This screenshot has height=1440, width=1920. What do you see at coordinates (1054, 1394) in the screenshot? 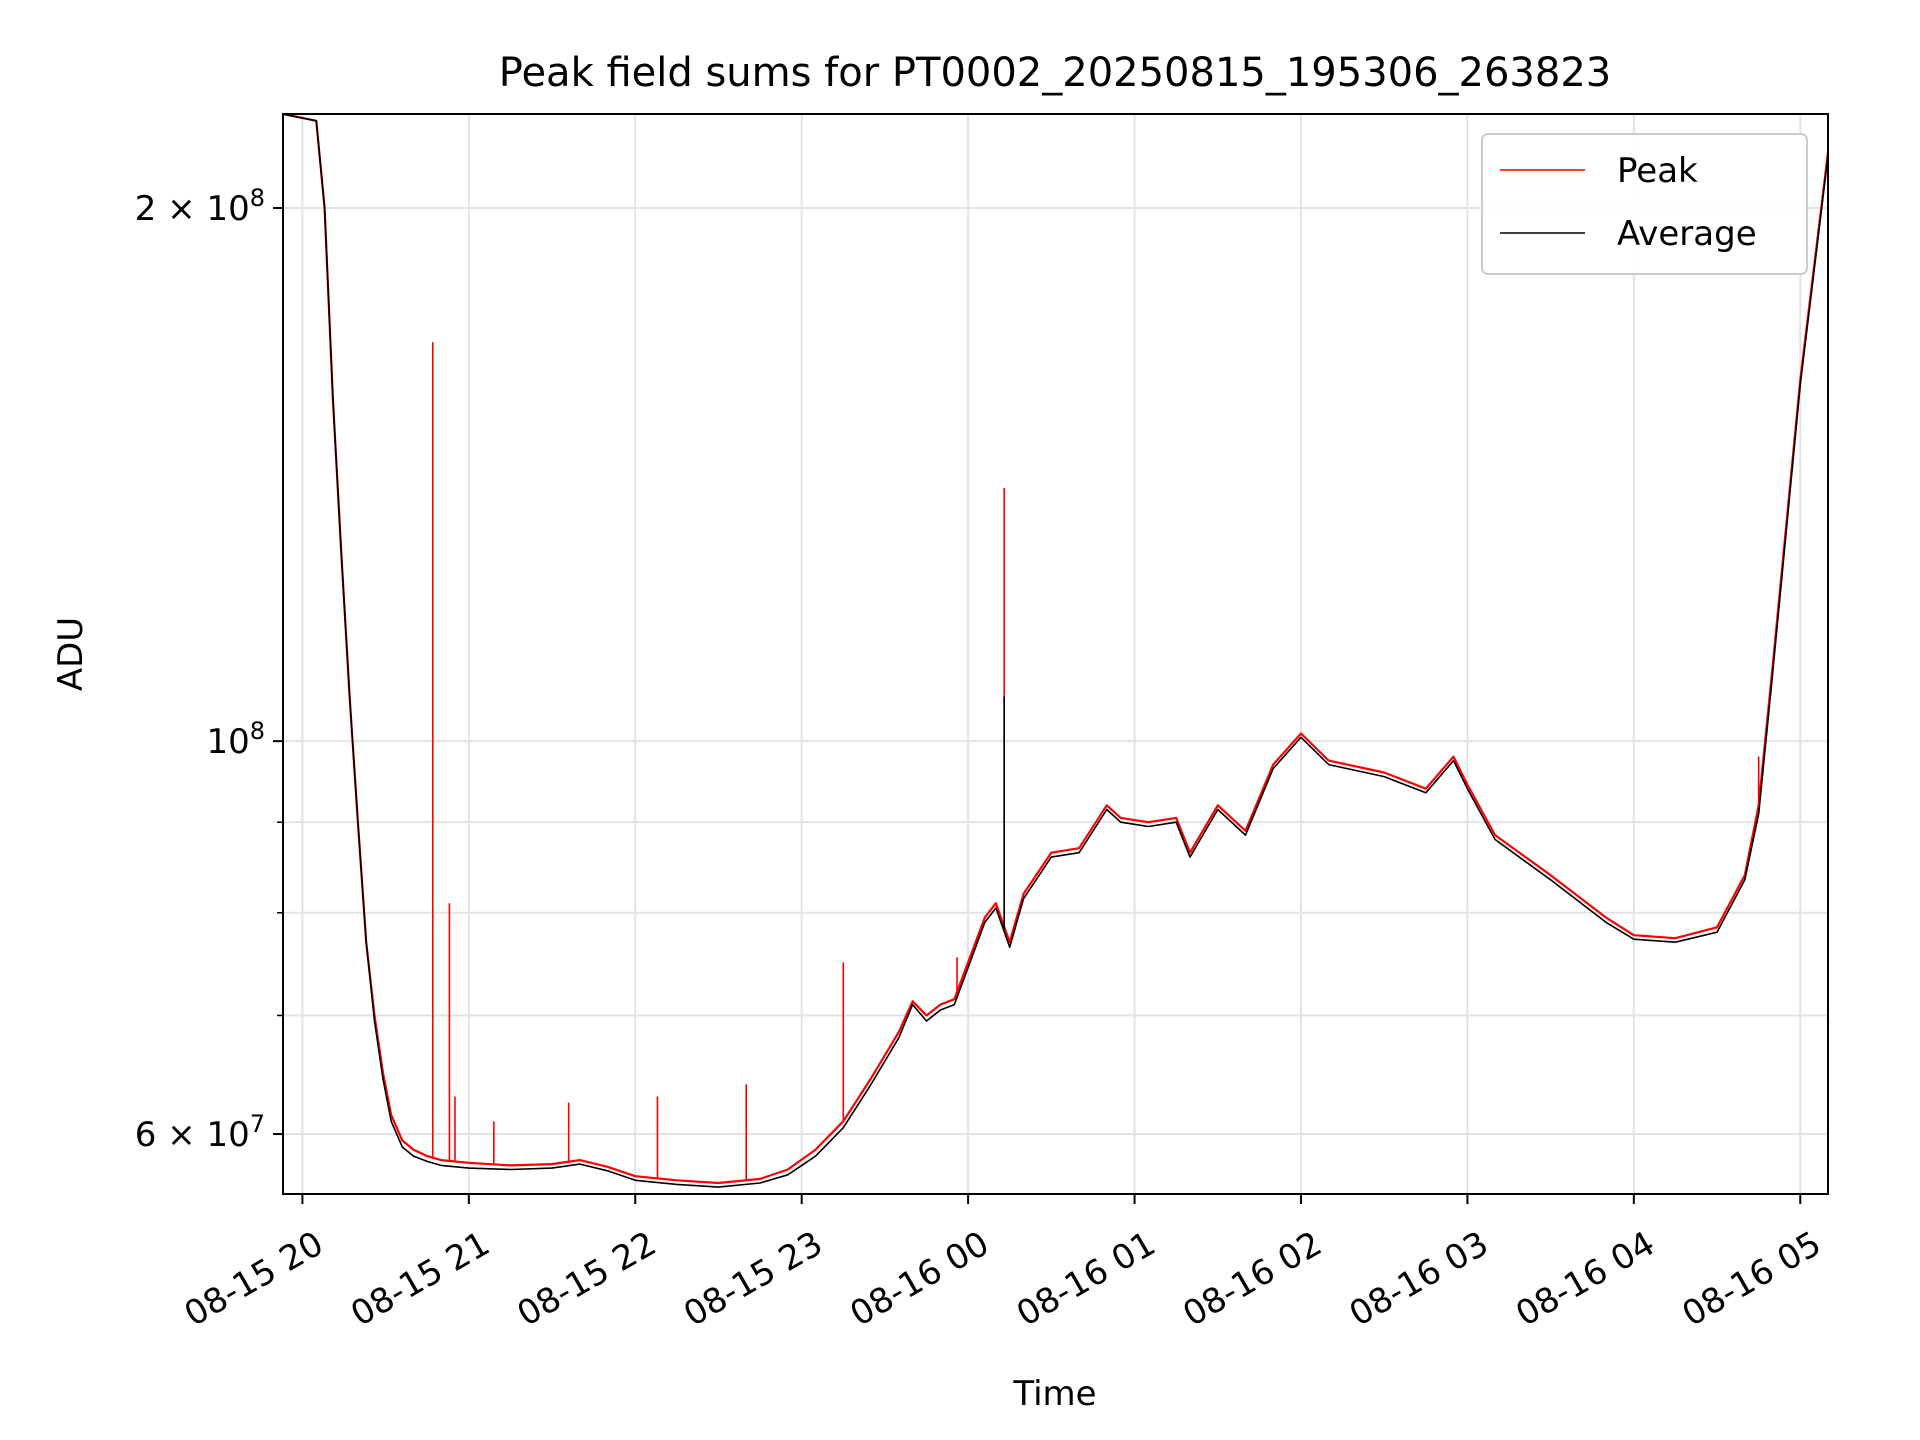
I see `x-axis-label: Time` at bounding box center [1054, 1394].